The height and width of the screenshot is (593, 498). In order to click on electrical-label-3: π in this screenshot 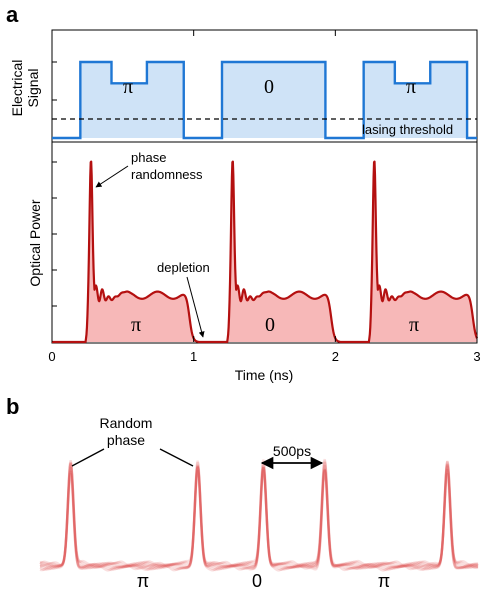, I will do `click(411, 87)`.